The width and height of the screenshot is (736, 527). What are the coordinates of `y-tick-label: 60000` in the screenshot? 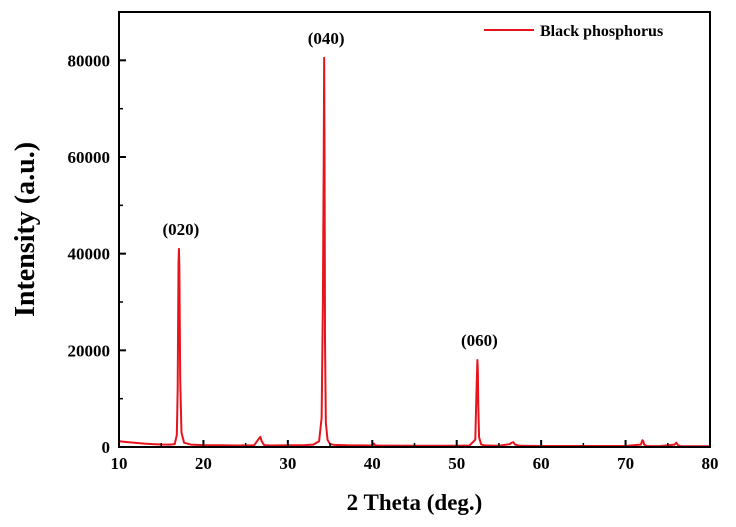 It's located at (89, 157).